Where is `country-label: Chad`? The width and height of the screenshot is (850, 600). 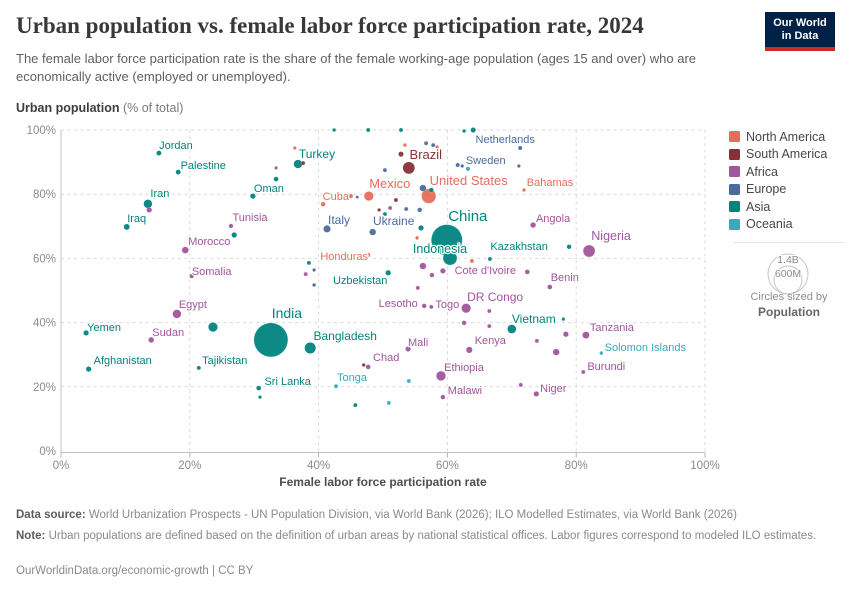 country-label: Chad is located at coordinates (386, 358).